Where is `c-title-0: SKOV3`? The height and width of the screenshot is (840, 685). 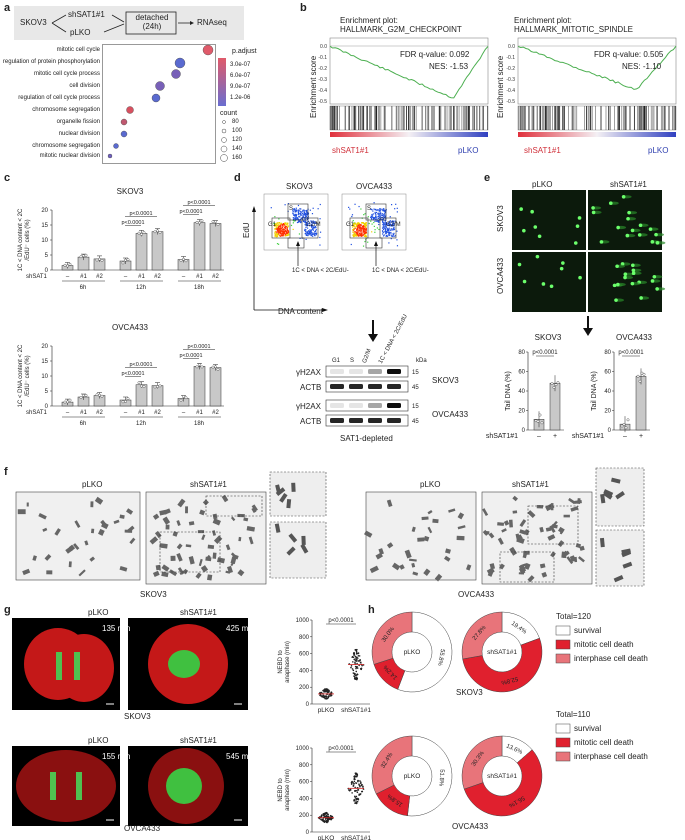
c-title-0: SKOV3 is located at coordinates (130, 191).